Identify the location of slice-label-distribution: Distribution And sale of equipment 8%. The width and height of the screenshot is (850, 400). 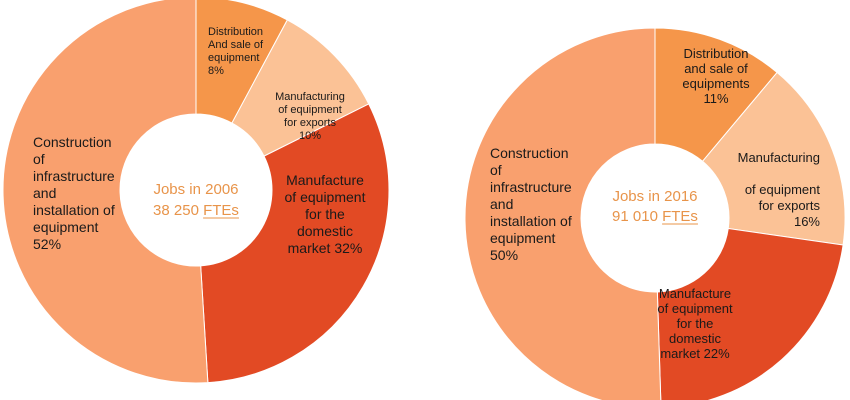
(236, 51).